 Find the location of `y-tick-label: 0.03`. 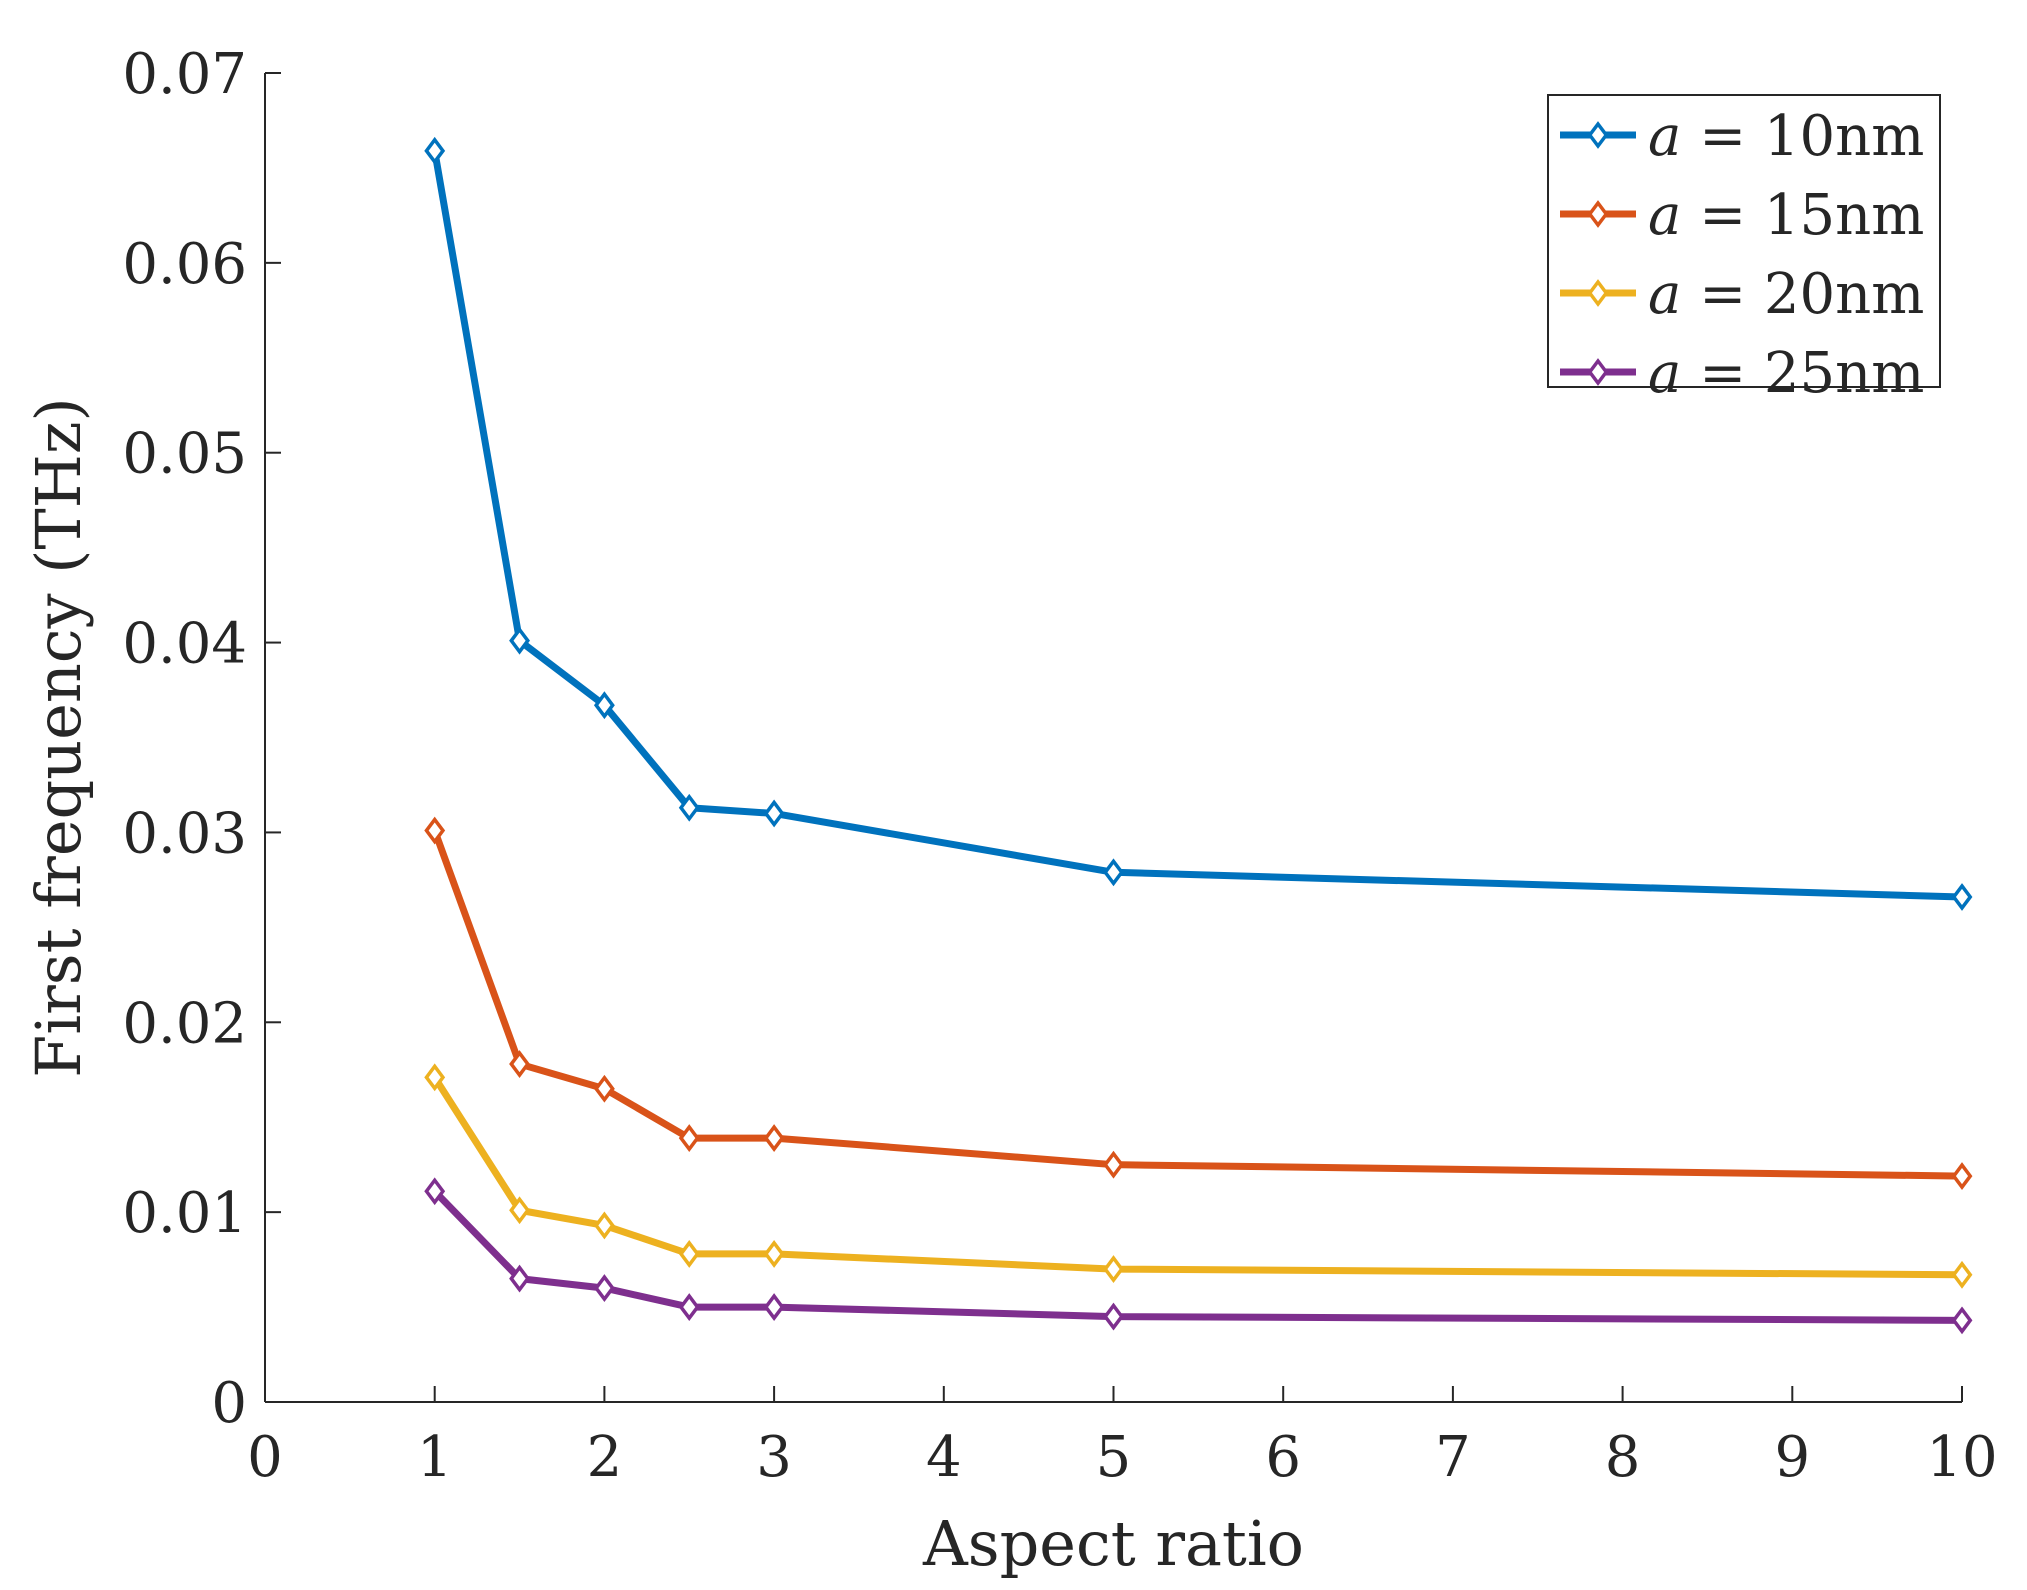

y-tick-label: 0.03 is located at coordinates (184, 833).